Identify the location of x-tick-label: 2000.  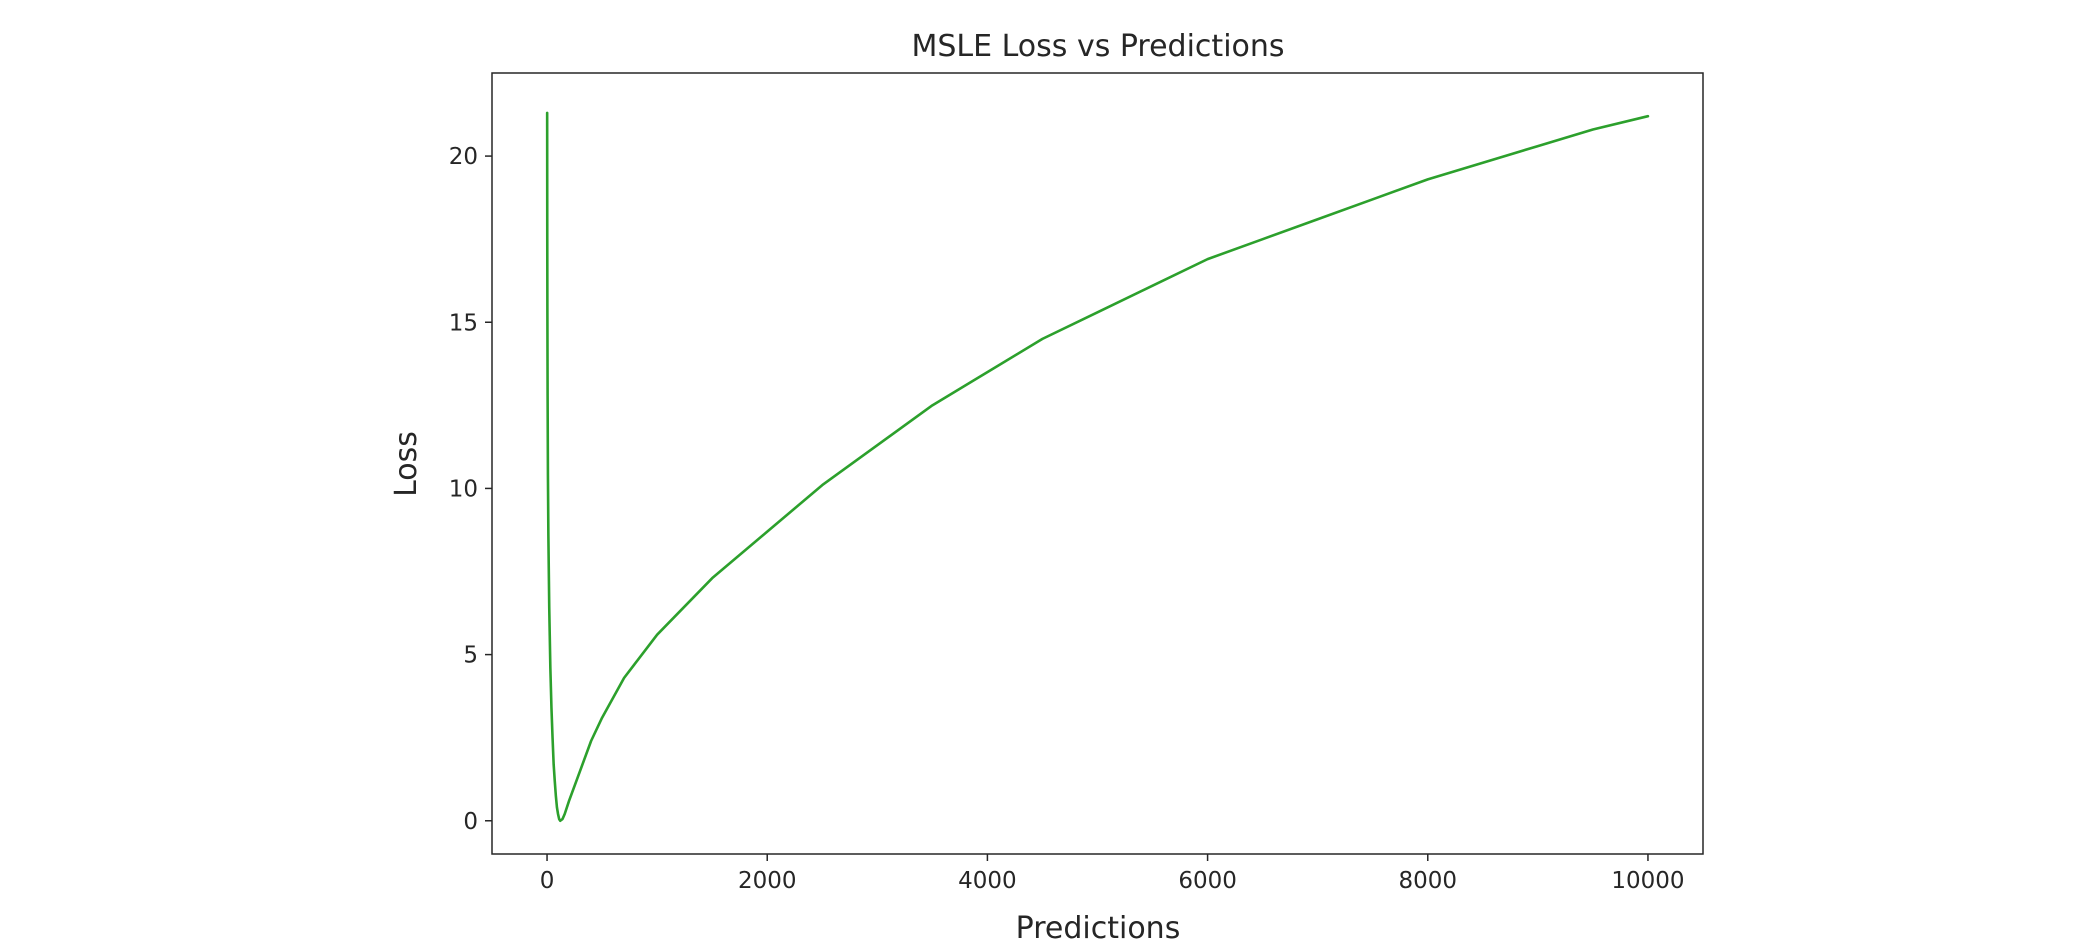
(767, 881).